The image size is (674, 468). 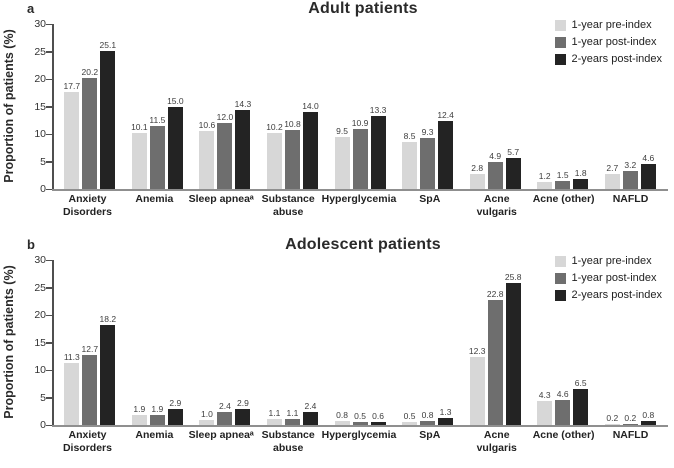 I want to click on x-category-label: Acne (other), so click(x=563, y=199).